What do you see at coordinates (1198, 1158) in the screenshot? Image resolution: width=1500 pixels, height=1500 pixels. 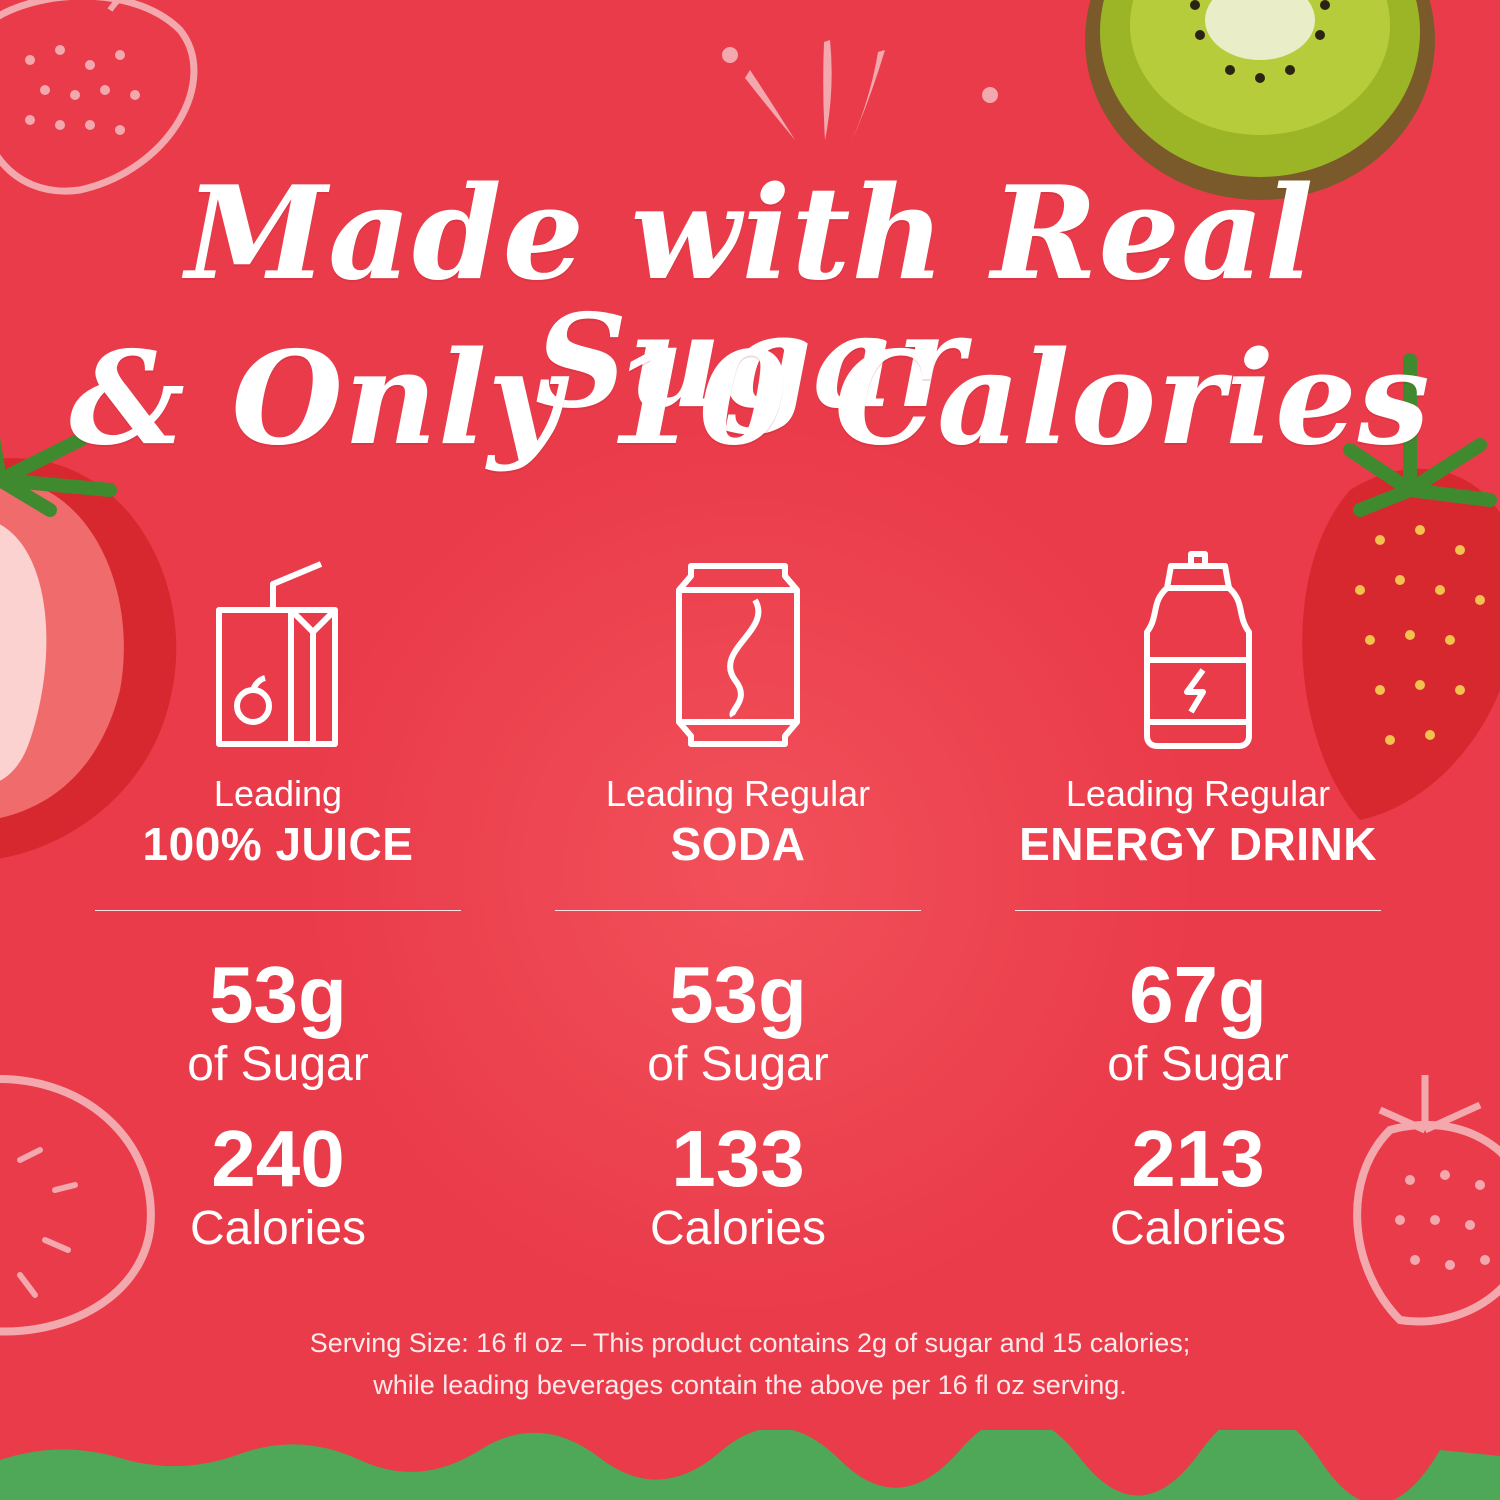 I see `calories-value: 213` at bounding box center [1198, 1158].